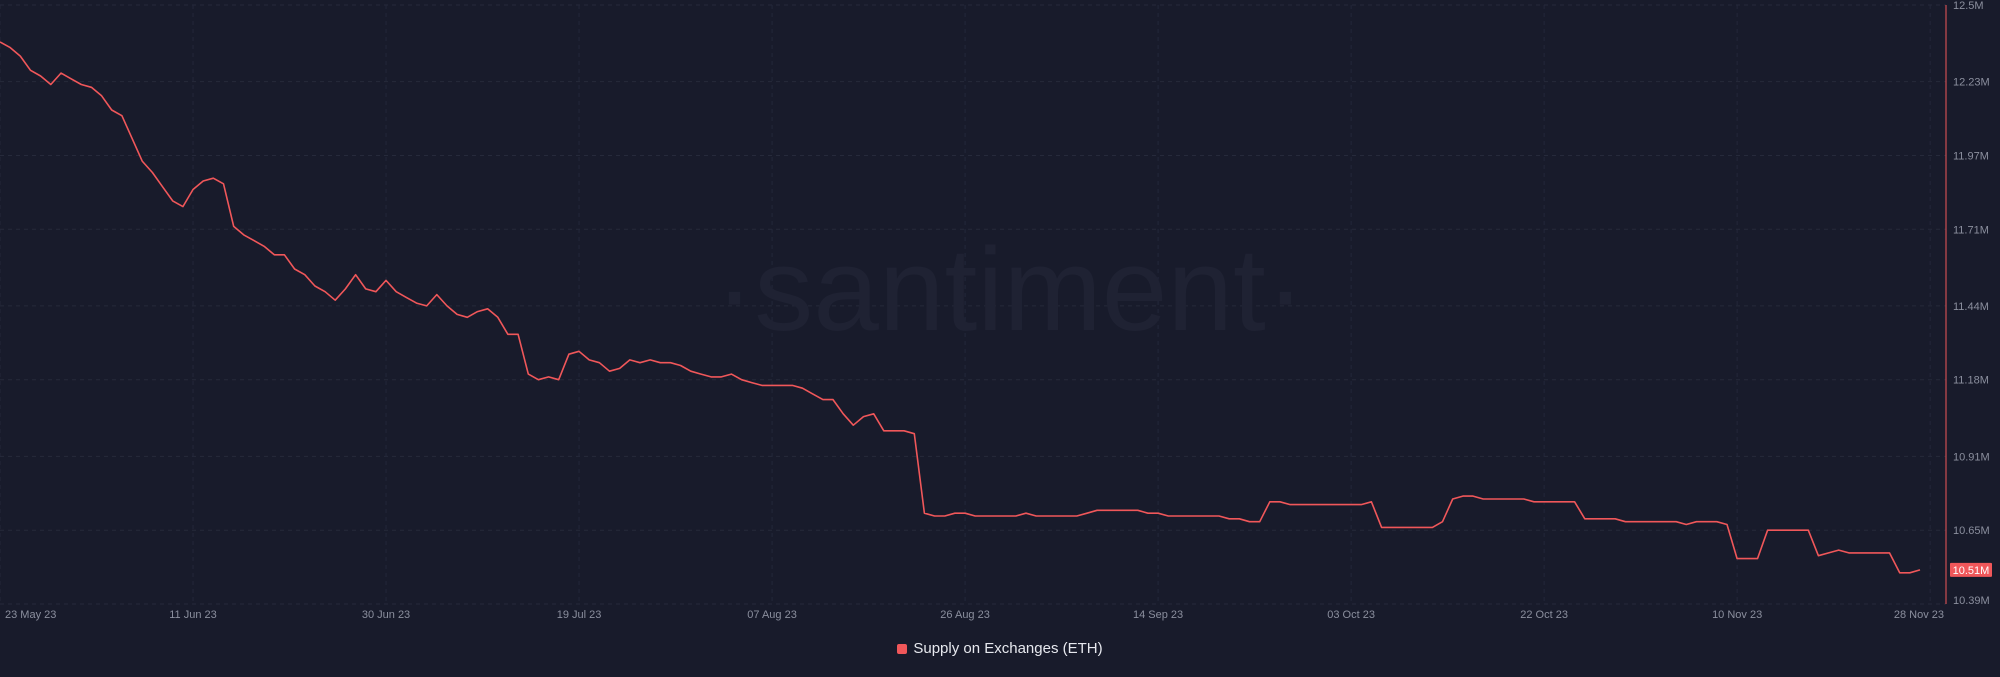 Image resolution: width=2000 pixels, height=677 pixels. Describe the element at coordinates (1971, 381) in the screenshot. I see `y-tick-label: 11.18M` at that location.